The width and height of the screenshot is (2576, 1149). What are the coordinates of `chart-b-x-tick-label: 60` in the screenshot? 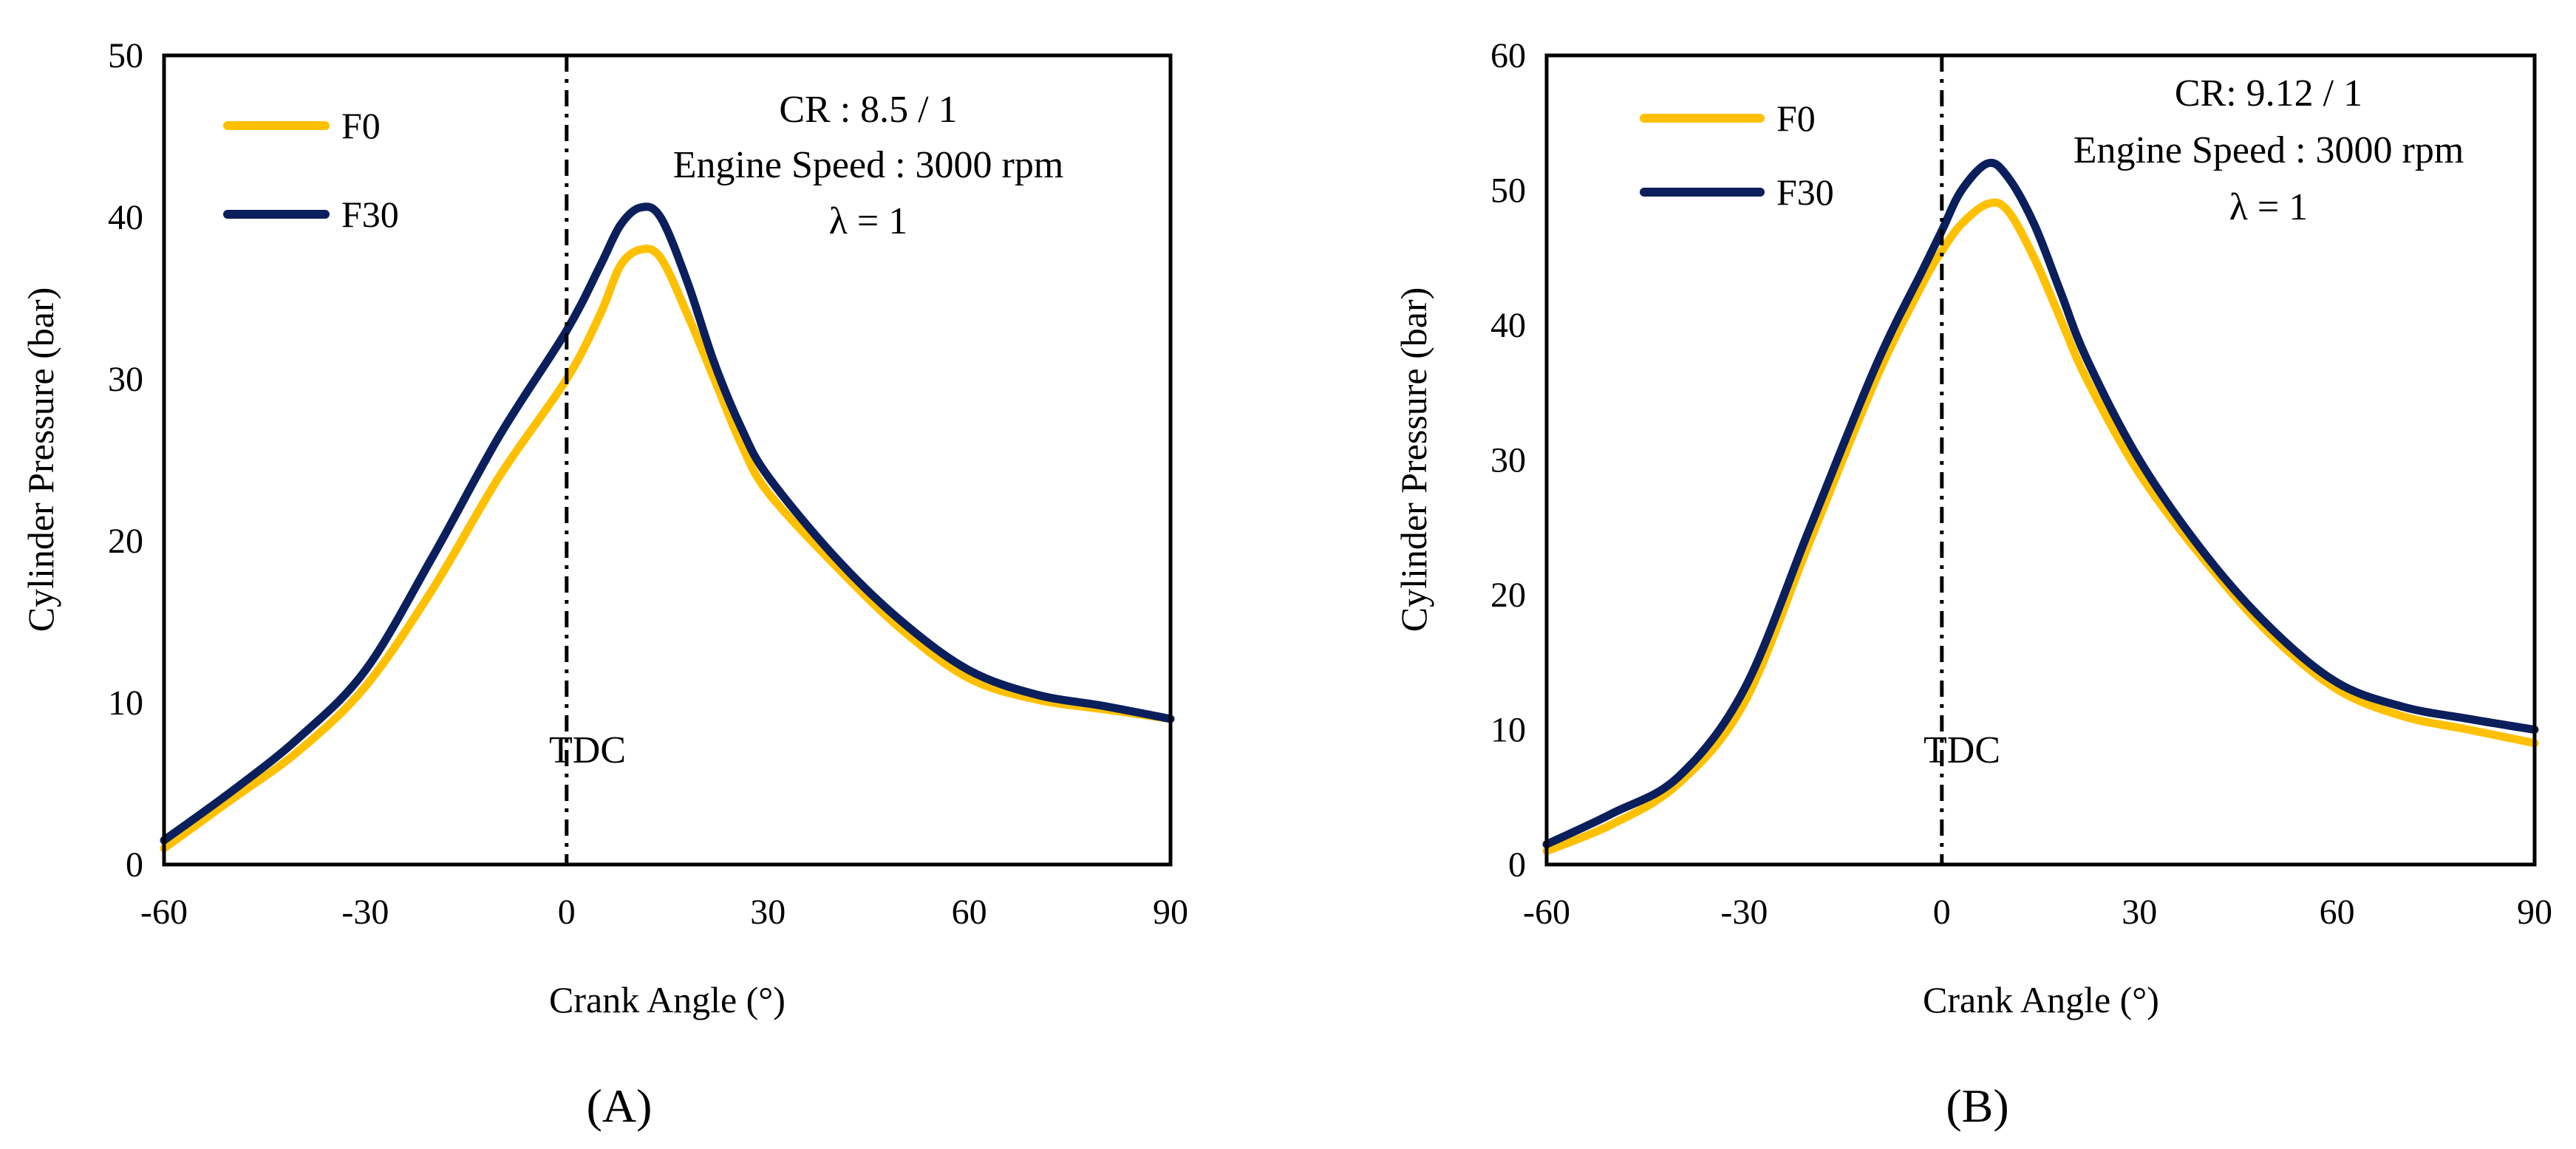 It's located at (2337, 912).